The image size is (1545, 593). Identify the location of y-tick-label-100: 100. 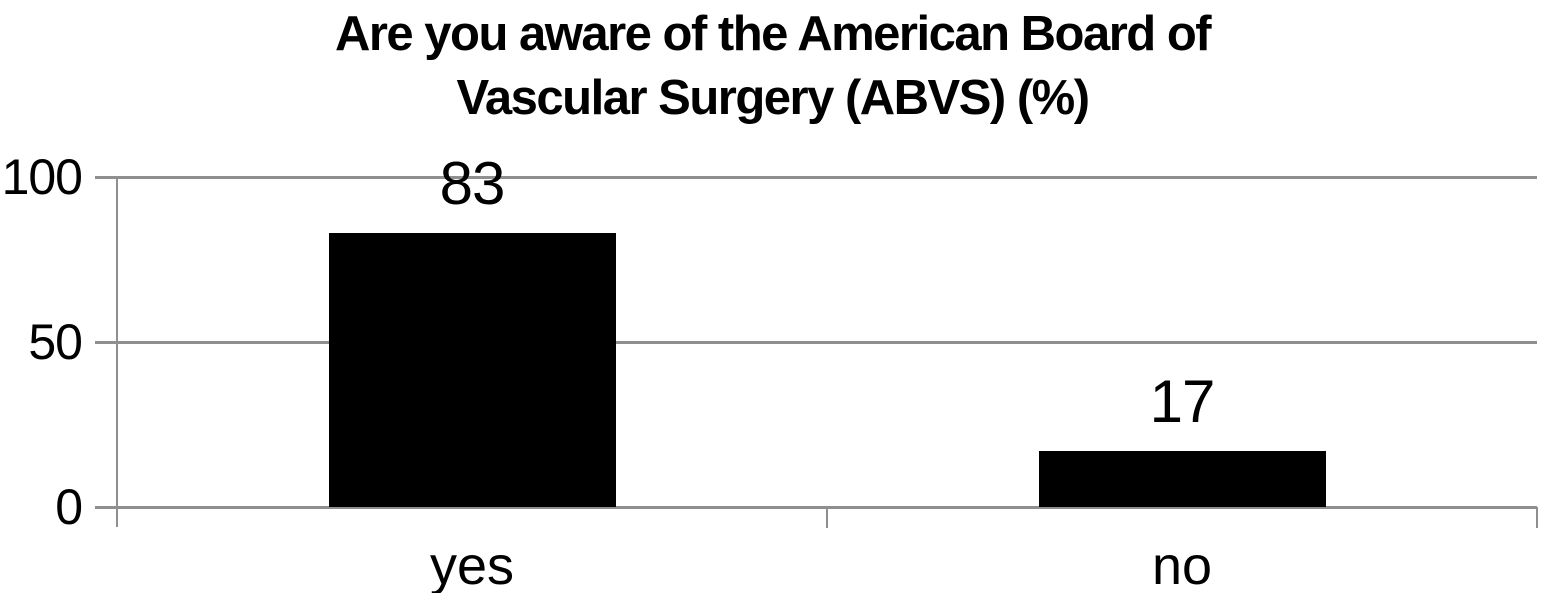
(42, 177).